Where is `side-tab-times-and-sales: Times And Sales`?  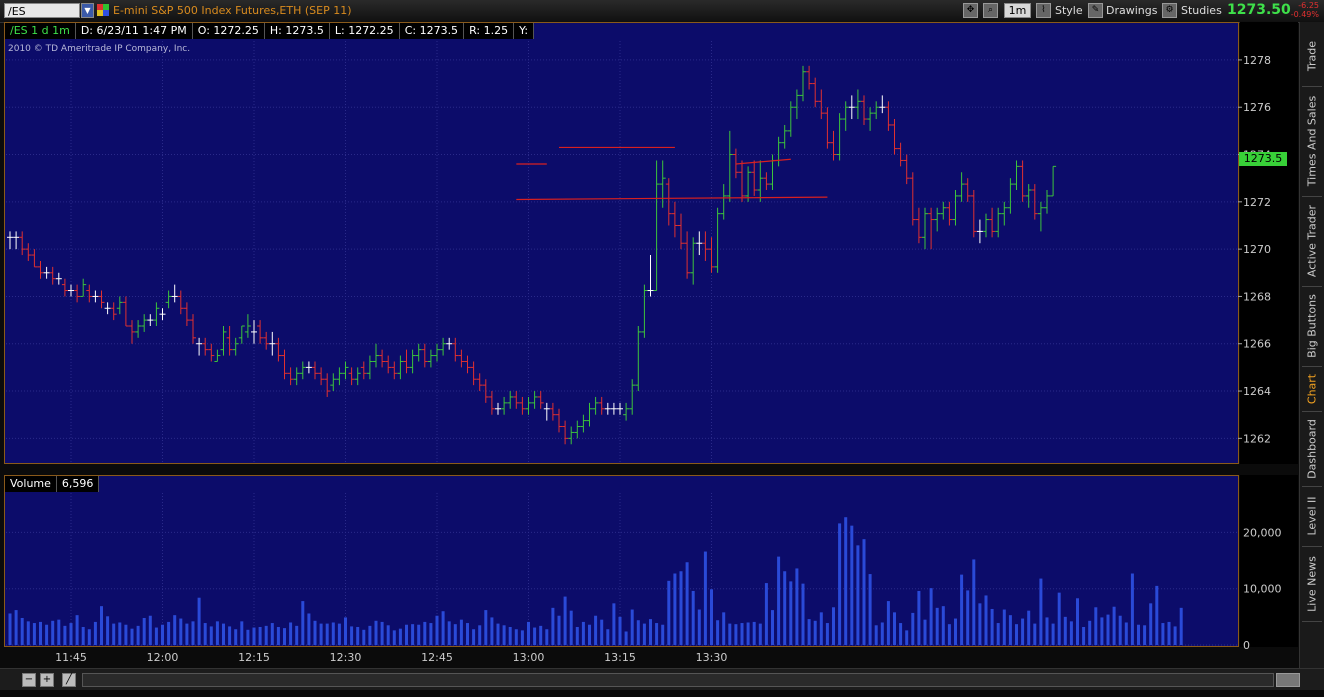 side-tab-times-and-sales: Times And Sales is located at coordinates (1312, 141).